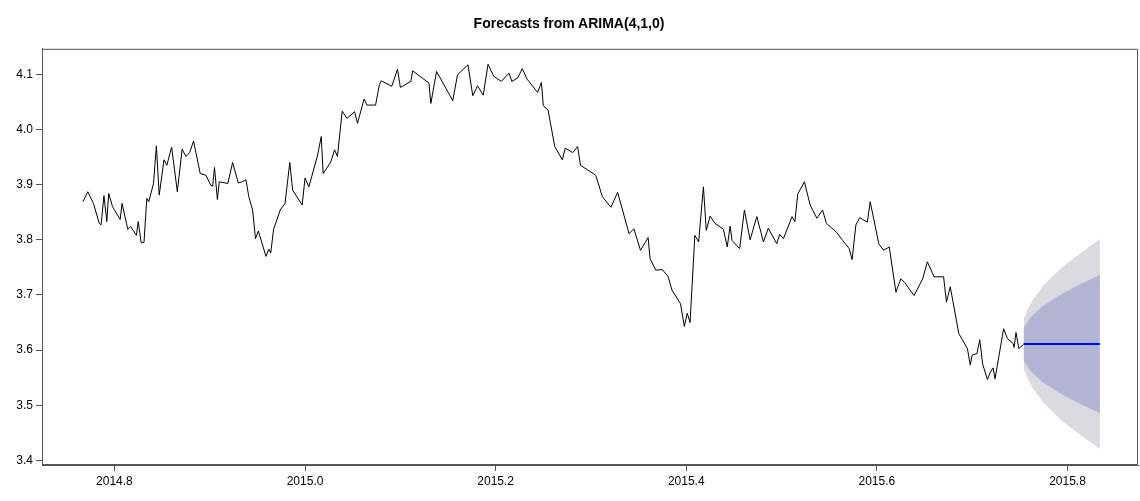  I want to click on x-tick-label: 2015.0, so click(305, 480).